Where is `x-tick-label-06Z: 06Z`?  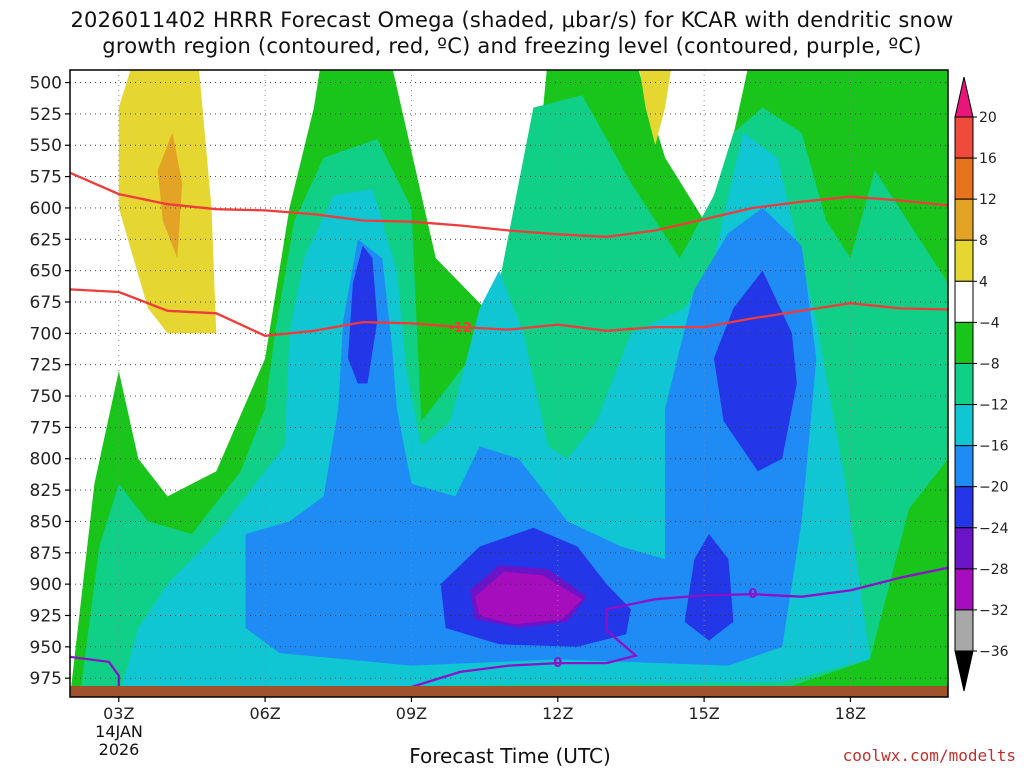
x-tick-label-06Z: 06Z is located at coordinates (264, 713).